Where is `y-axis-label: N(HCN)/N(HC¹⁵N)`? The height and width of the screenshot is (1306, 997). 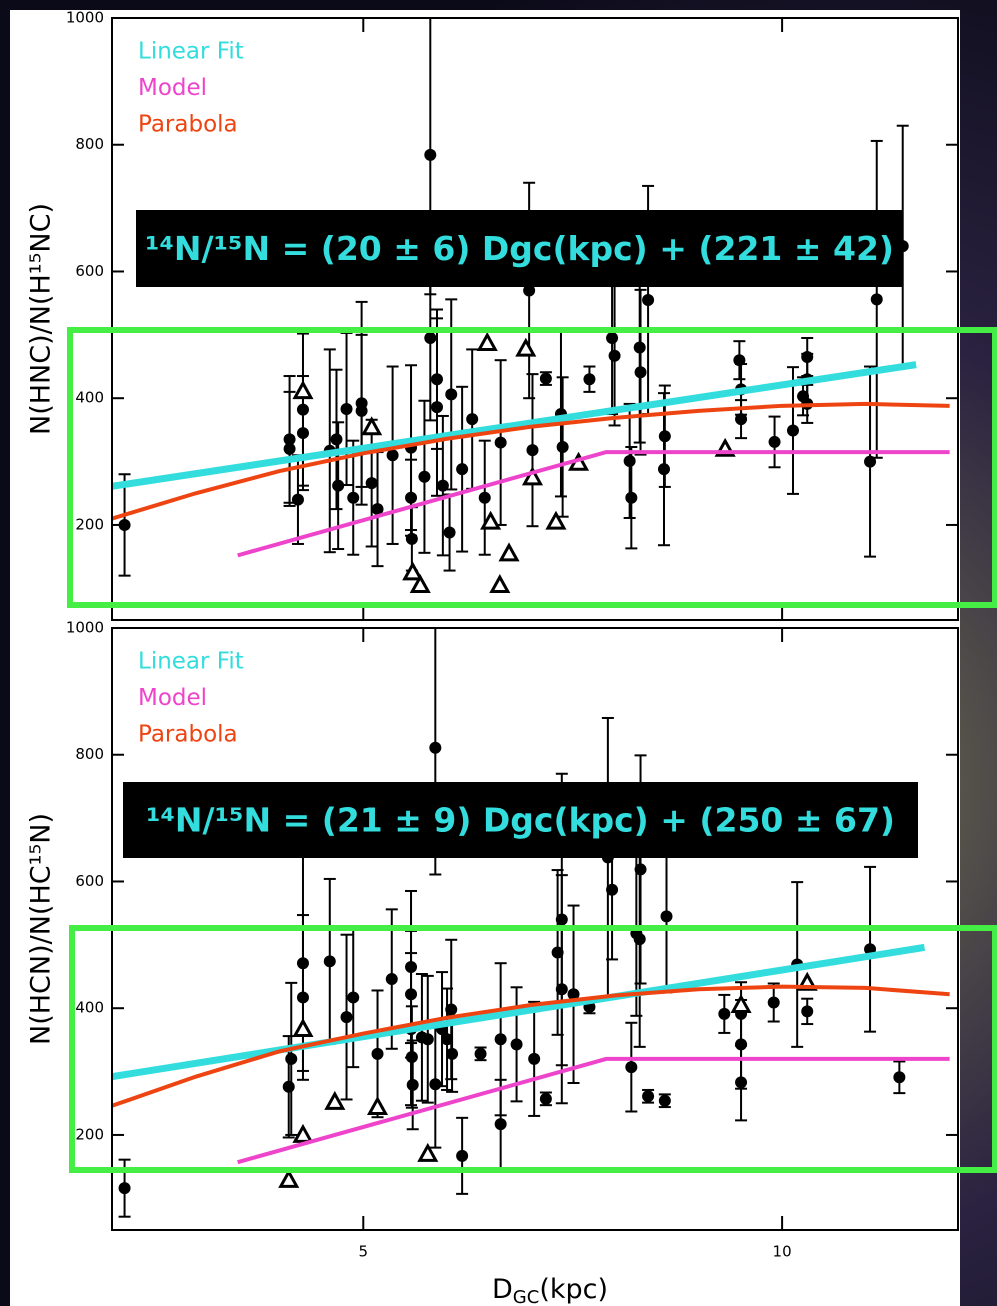 y-axis-label: N(HCN)/N(HC¹⁵N) is located at coordinates (41, 929).